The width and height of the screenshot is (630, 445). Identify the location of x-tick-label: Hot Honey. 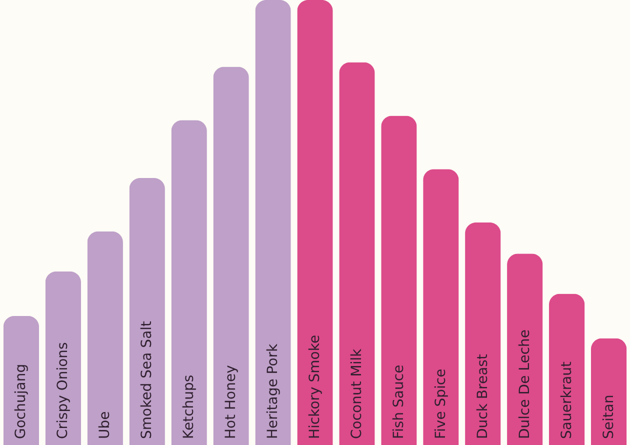
(231, 402).